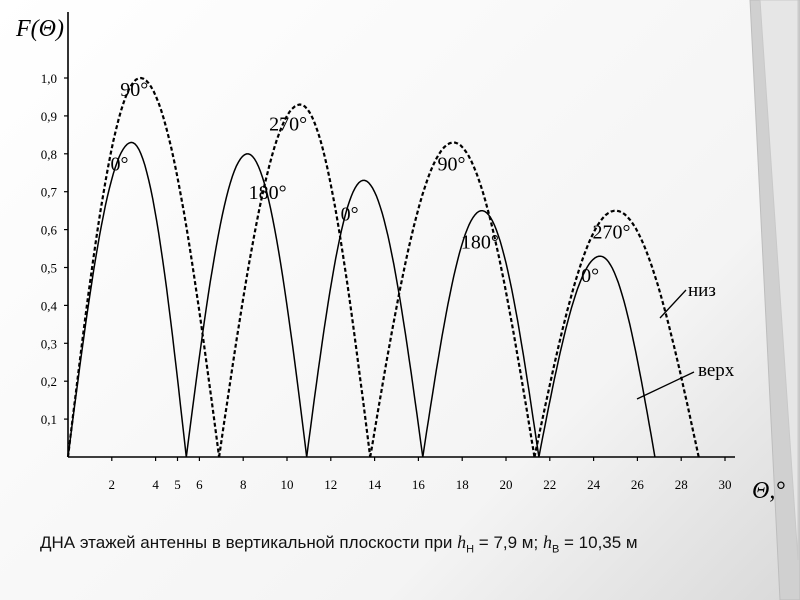 This screenshot has height=600, width=800. Describe the element at coordinates (768, 491) in the screenshot. I see `x-axis-title: Θ,°` at that location.